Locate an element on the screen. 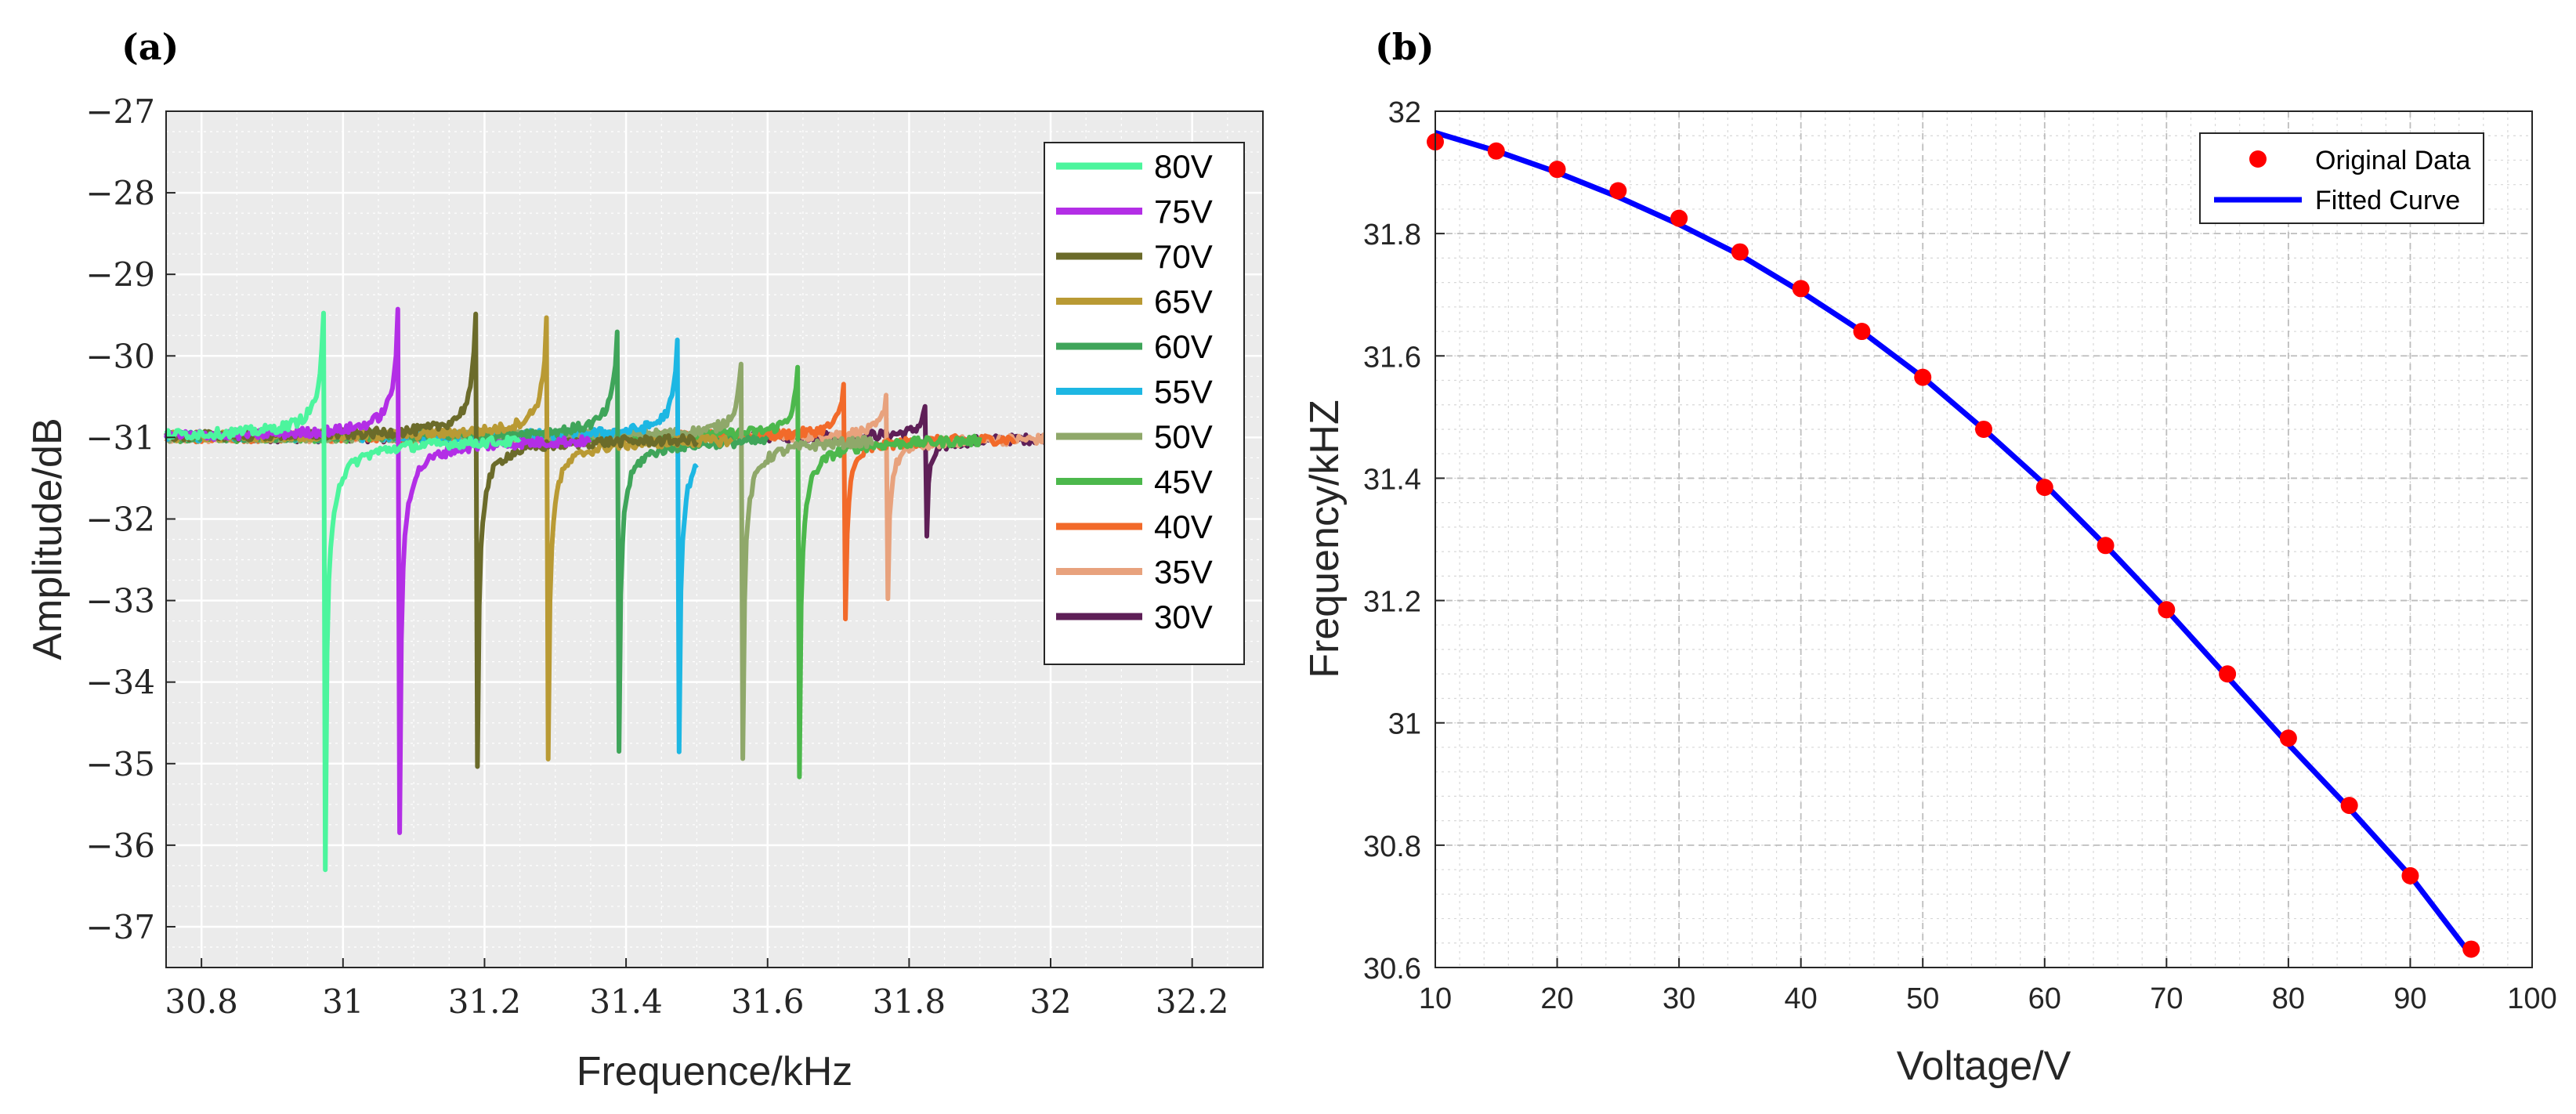 Image resolution: width=2576 pixels, height=1114 pixels. legend-label-80V: 80V is located at coordinates (1184, 166).